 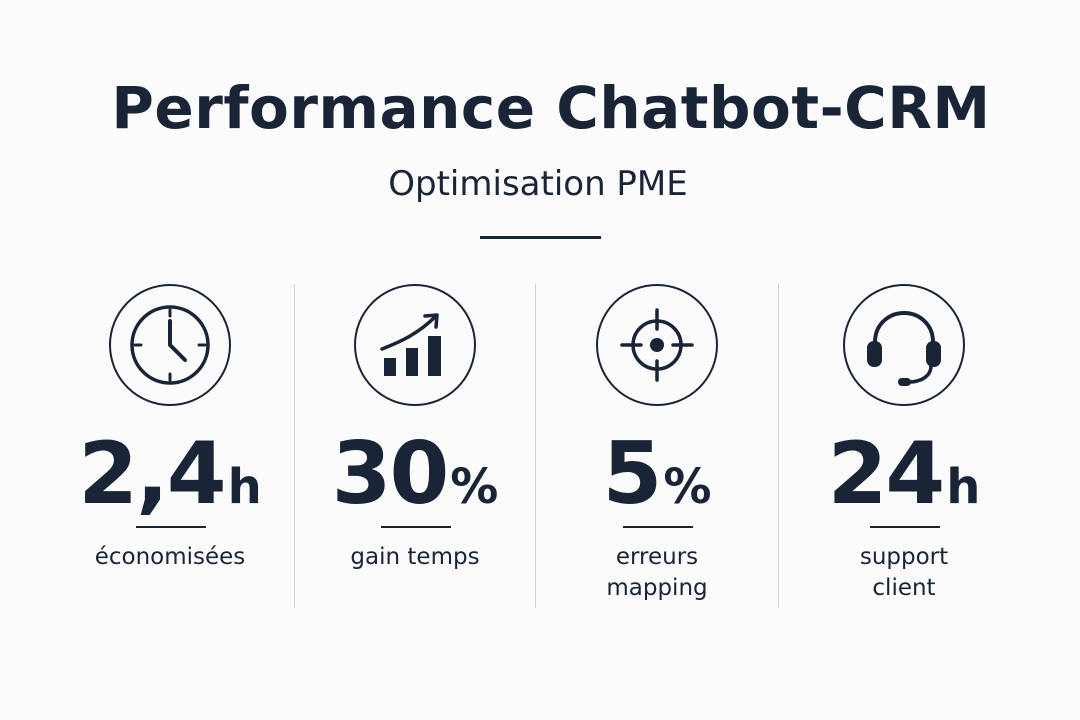 I want to click on growth-chart-icon, so click(x=415, y=345).